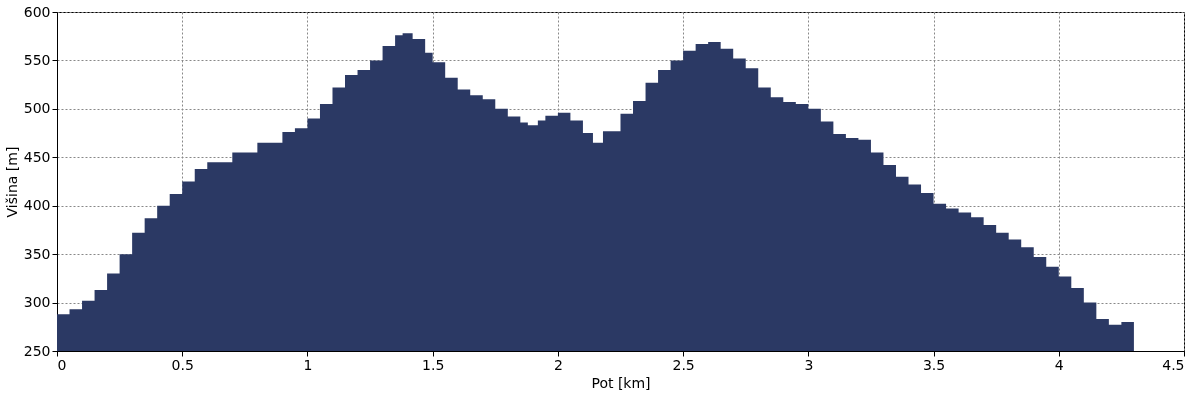  I want to click on x-tick-label: 4, so click(1059, 364).